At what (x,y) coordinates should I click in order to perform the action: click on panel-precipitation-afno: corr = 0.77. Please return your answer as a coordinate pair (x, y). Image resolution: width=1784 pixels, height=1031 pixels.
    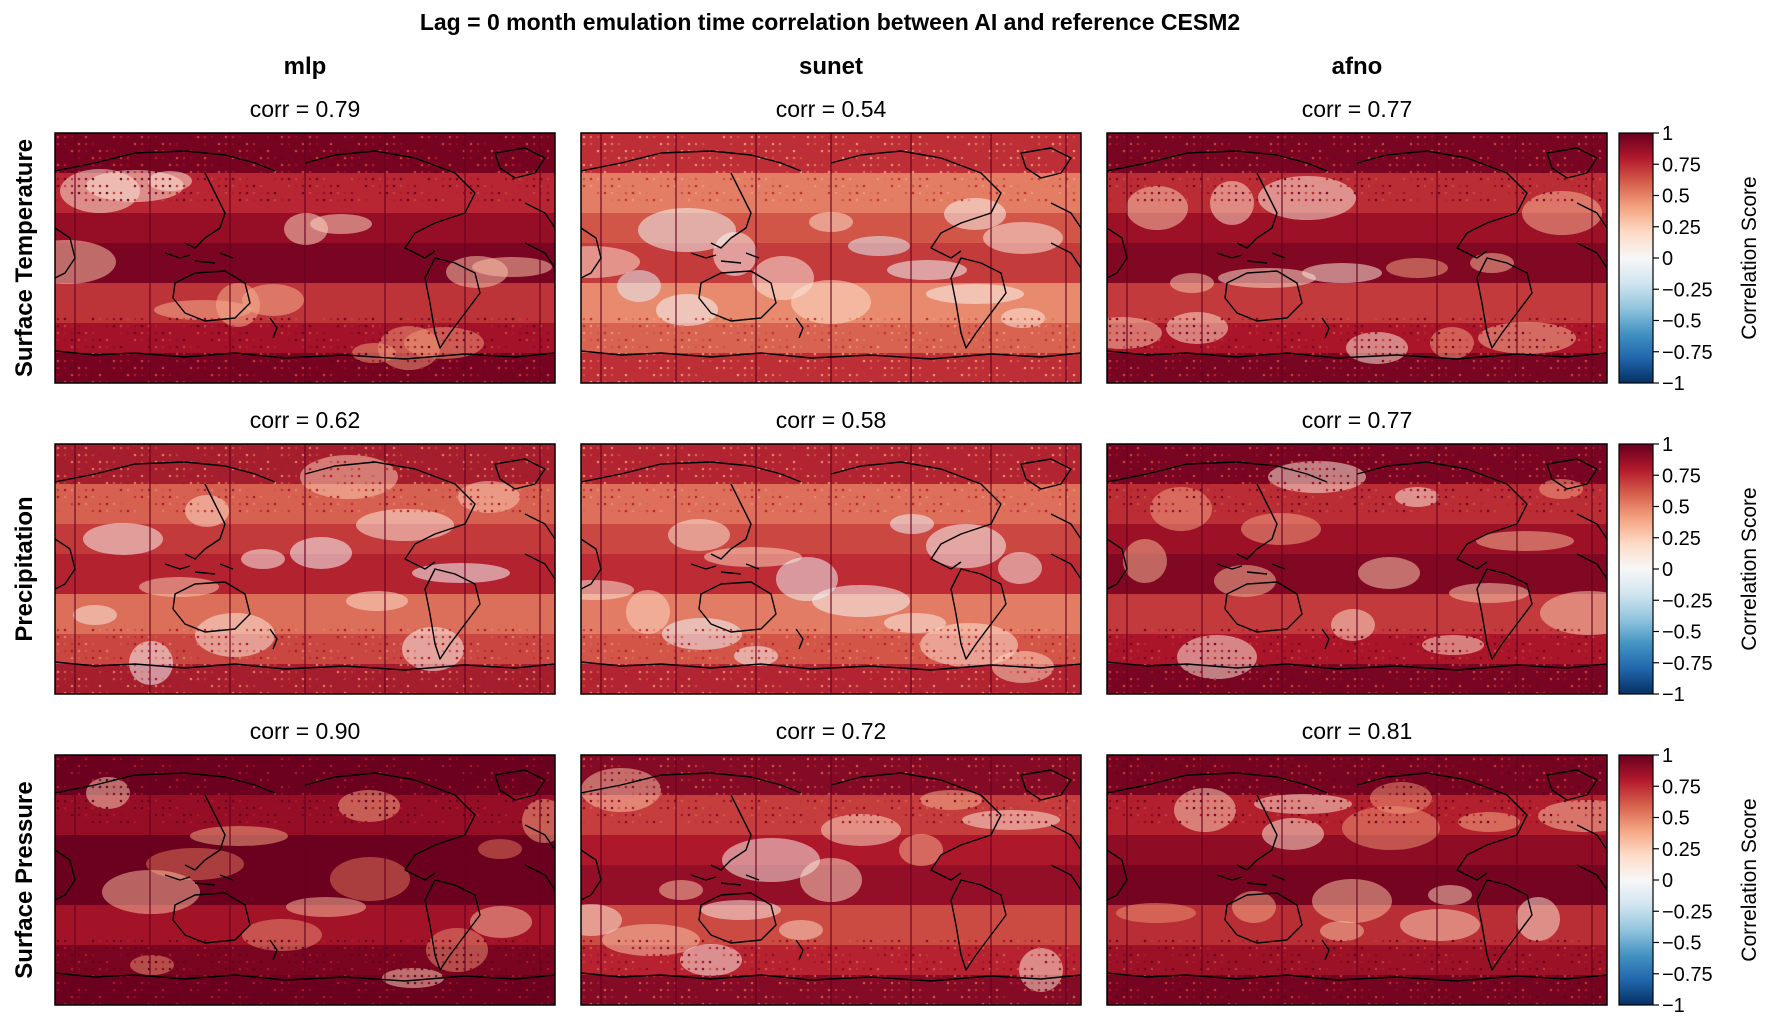
    Looking at the image, I should click on (1357, 551).